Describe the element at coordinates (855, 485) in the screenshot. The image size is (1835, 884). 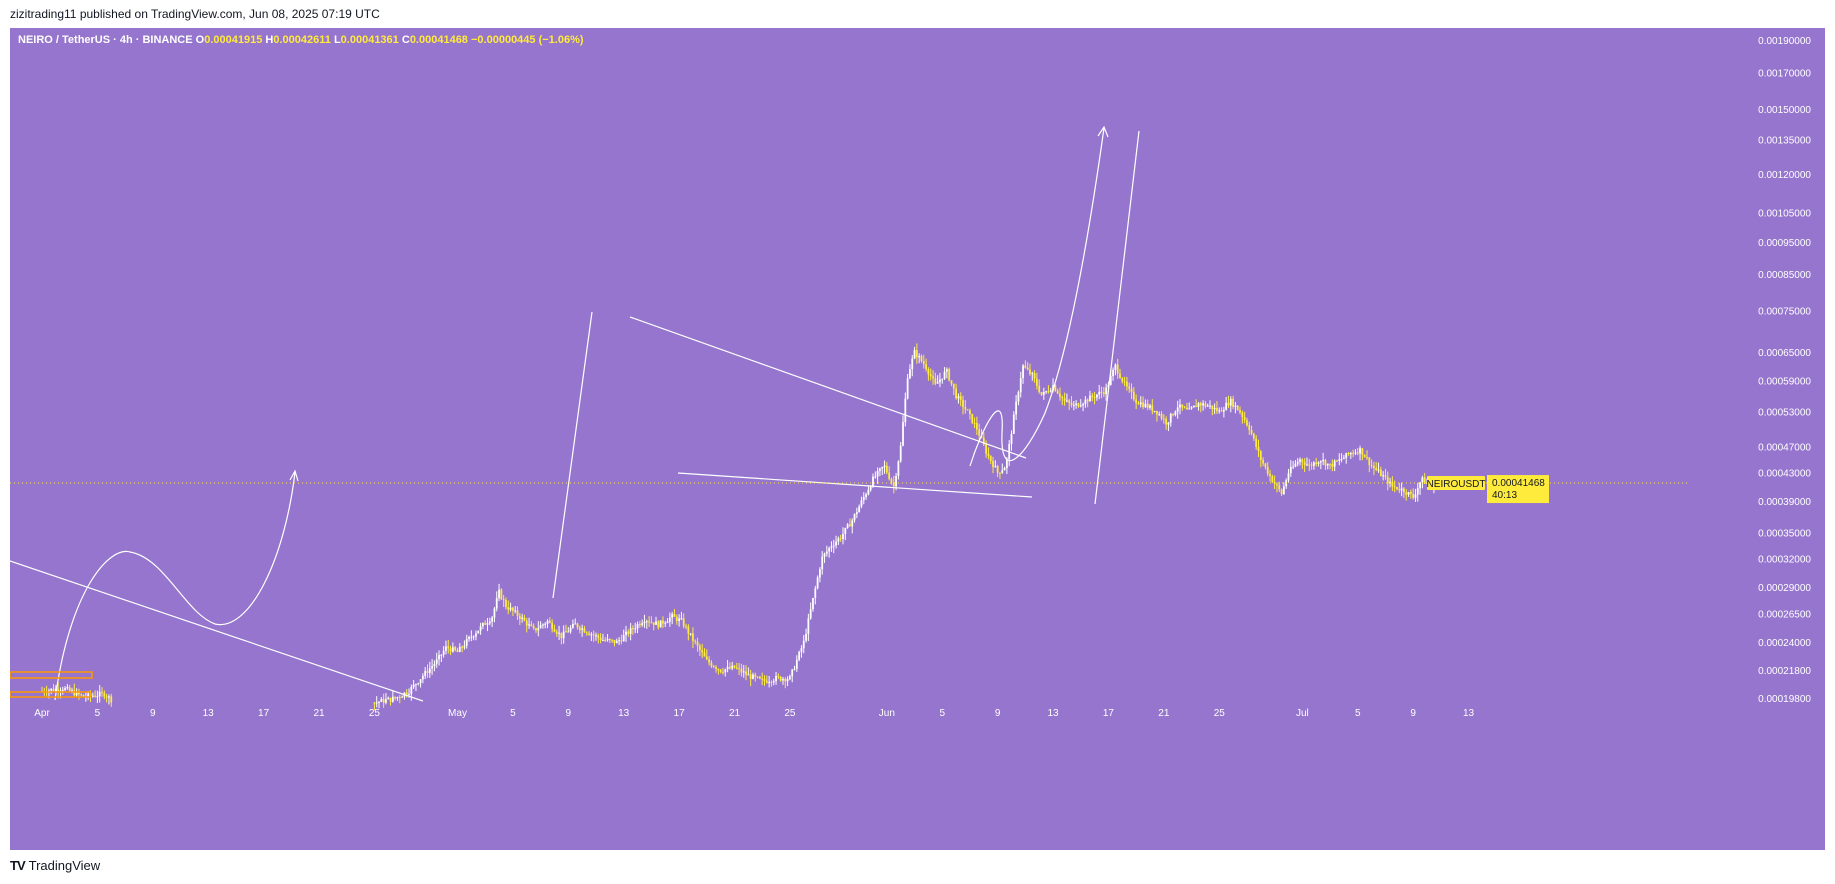
I see `wedge-lower-line` at that location.